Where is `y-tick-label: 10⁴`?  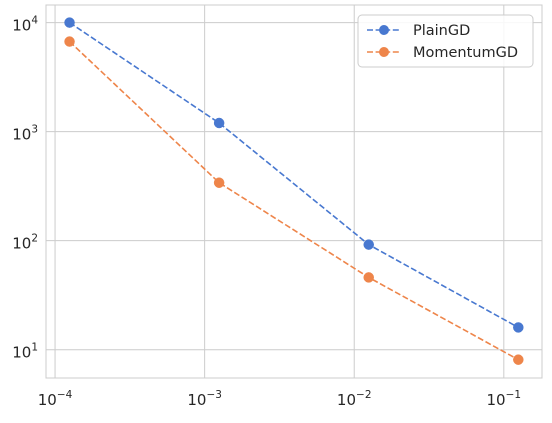
y-tick-label: 10⁴ is located at coordinates (25, 25).